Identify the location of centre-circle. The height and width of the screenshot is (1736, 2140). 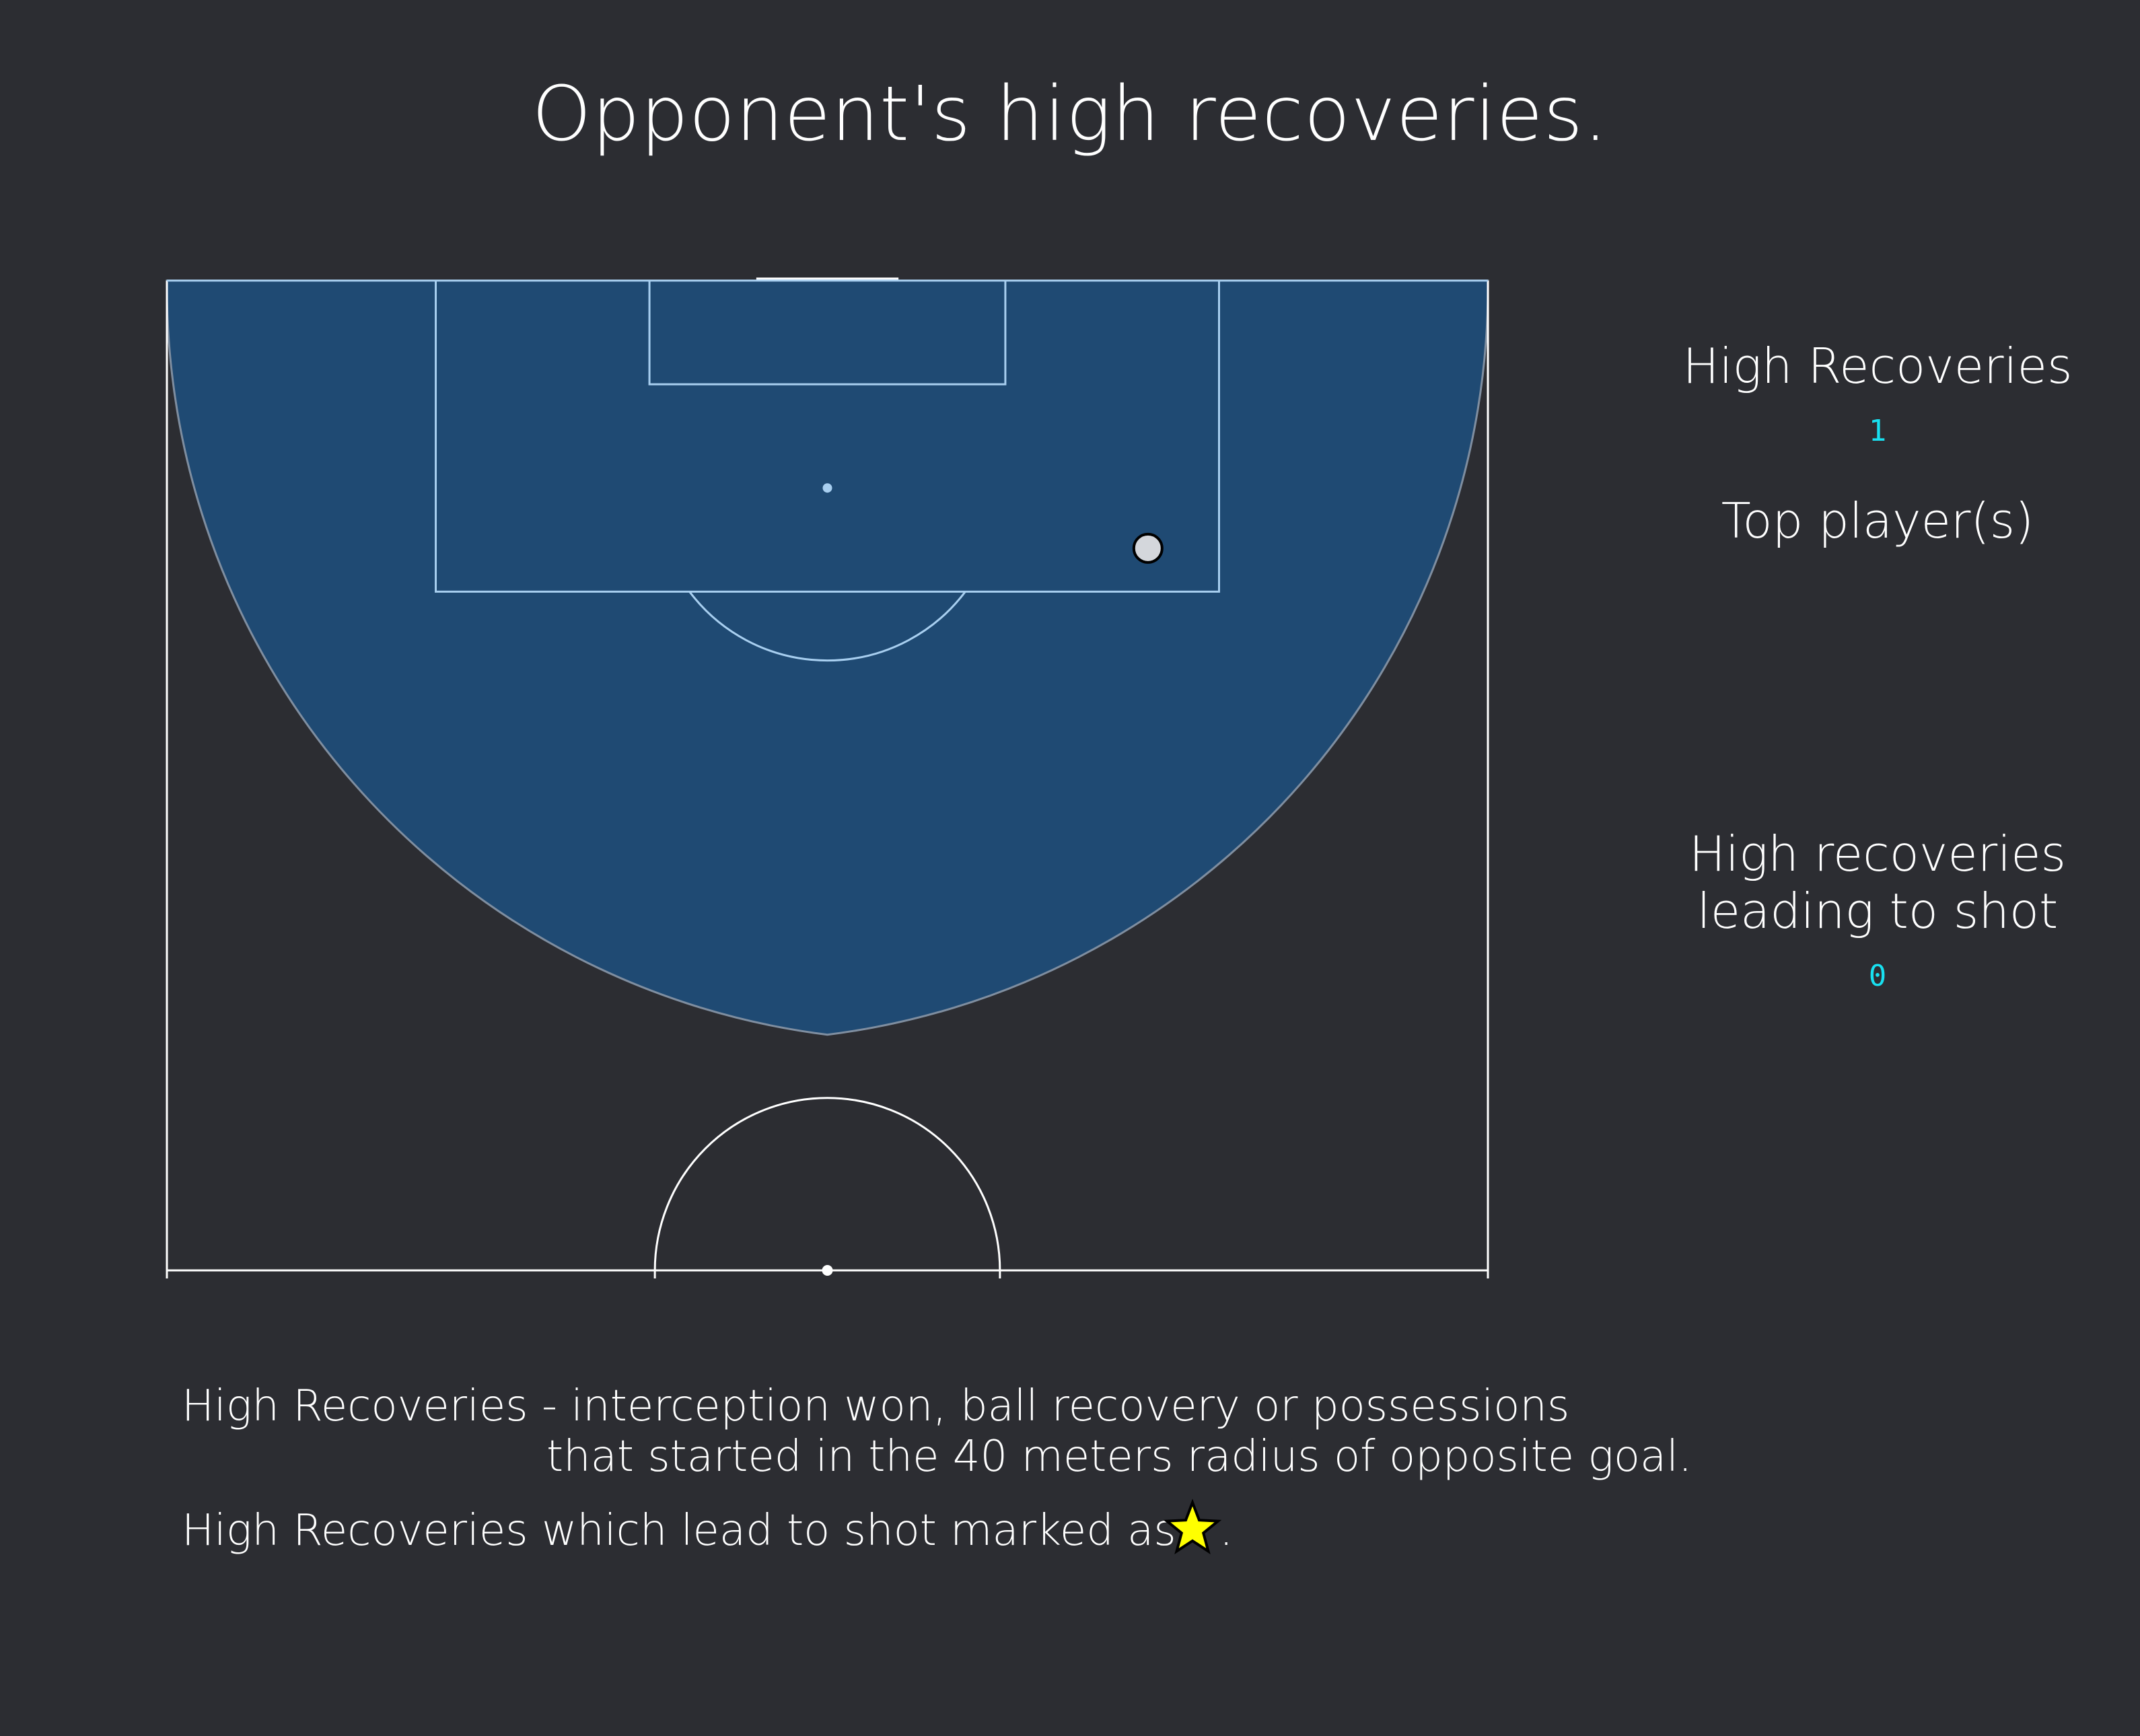
(827, 1187).